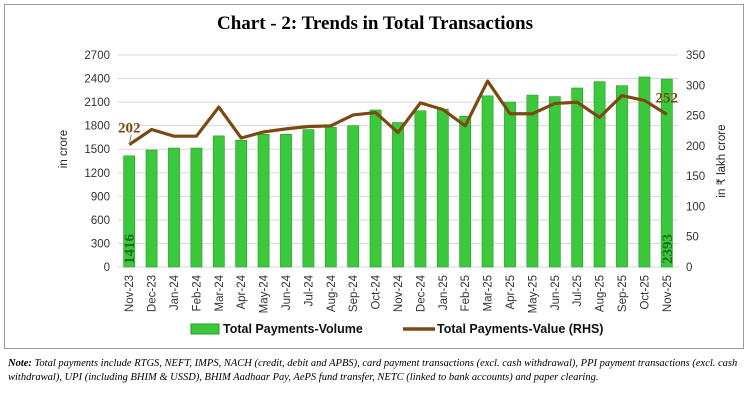  I want to click on x-tick-may-24: May-24, so click(265, 293).